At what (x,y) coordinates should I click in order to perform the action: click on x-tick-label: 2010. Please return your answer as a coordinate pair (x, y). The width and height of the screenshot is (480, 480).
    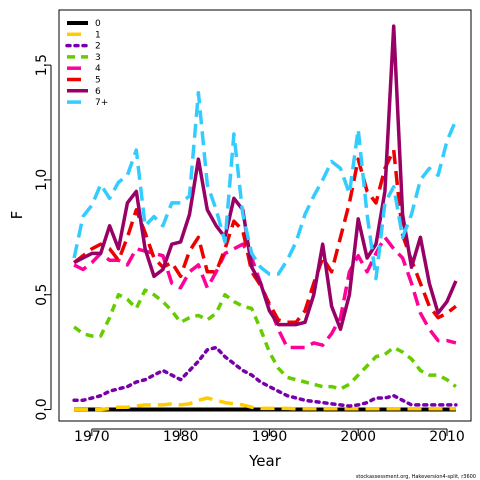
    Looking at the image, I should click on (447, 437).